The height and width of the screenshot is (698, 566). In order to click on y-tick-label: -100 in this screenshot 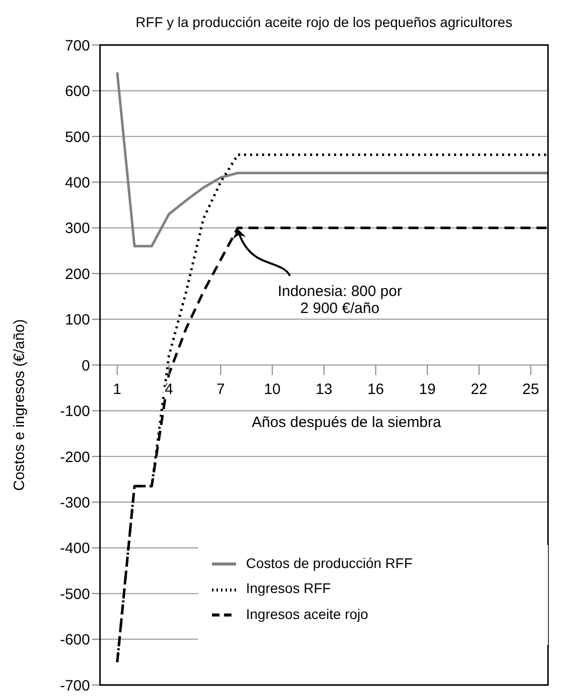, I will do `click(75, 411)`.